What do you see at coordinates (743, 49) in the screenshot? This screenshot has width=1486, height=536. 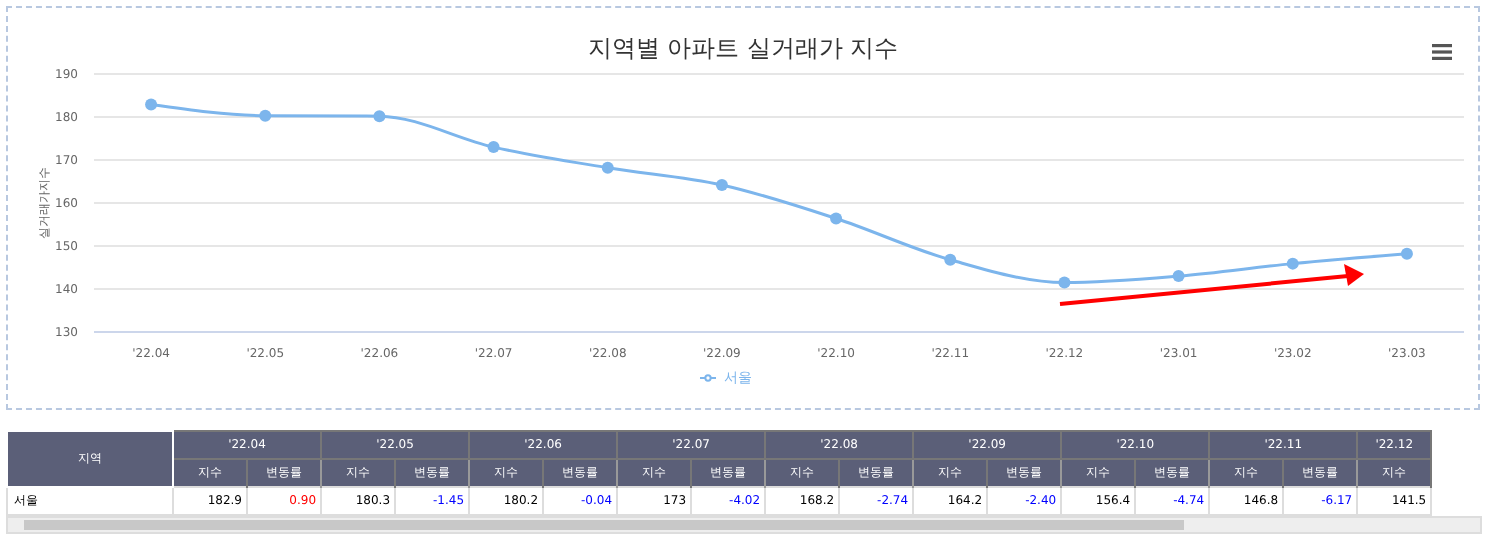 I see `chart-title: 지역별 아파트 실거래가 지수` at bounding box center [743, 49].